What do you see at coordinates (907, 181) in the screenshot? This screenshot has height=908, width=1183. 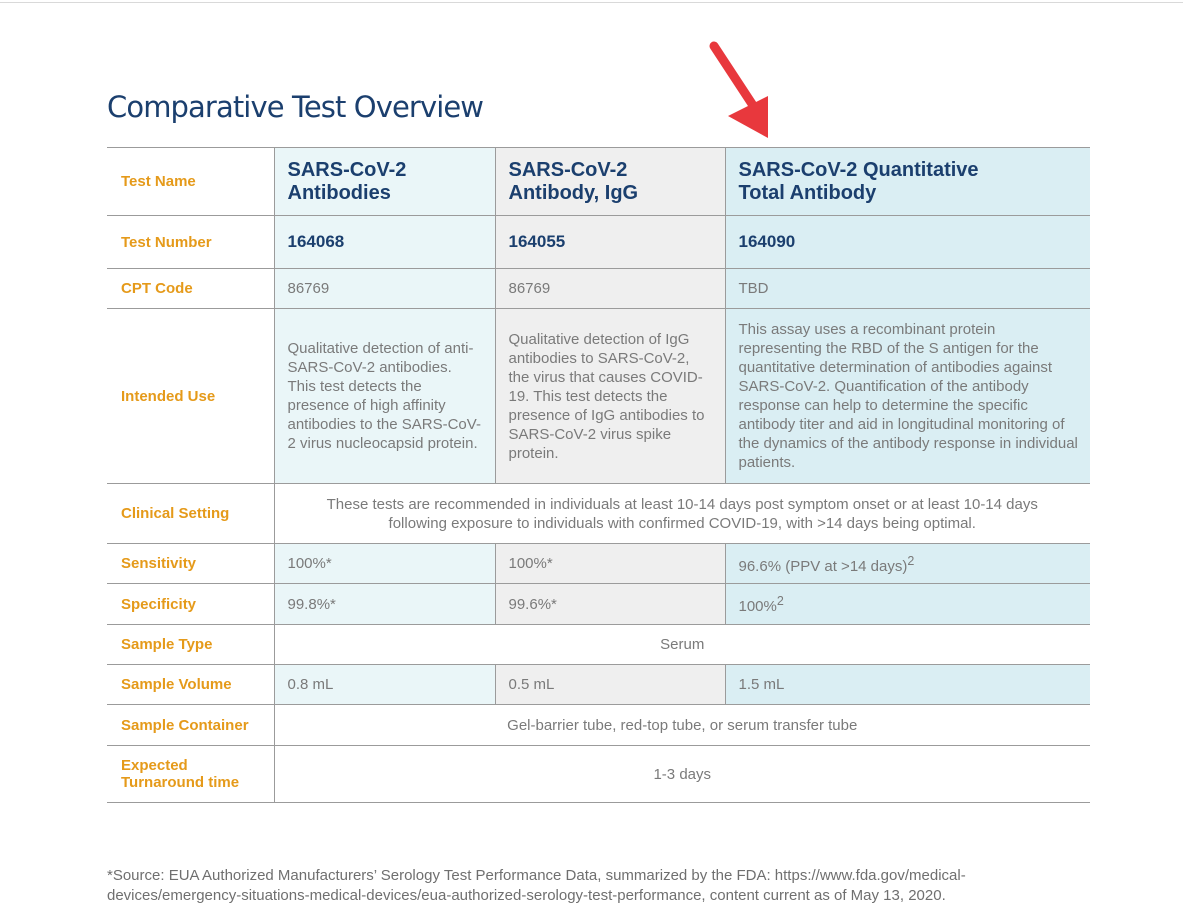 I see `test-name-cell: SARS-CoV-2 Quantitative Total Antibody` at bounding box center [907, 181].